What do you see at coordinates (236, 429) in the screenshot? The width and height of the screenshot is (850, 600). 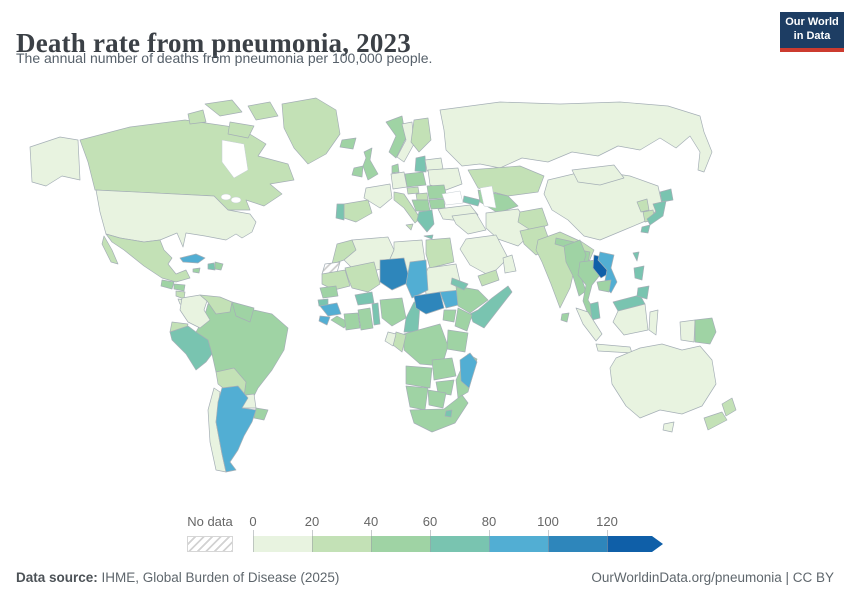 I see `country-argentina` at bounding box center [236, 429].